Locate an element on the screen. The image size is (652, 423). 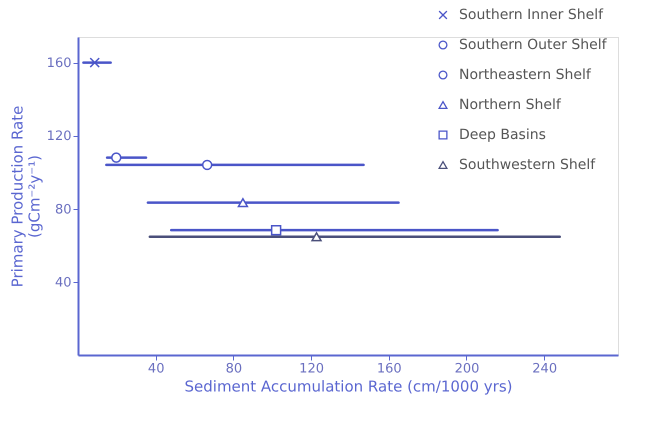
legend-label: Southern Outer Shelf is located at coordinates (533, 45).